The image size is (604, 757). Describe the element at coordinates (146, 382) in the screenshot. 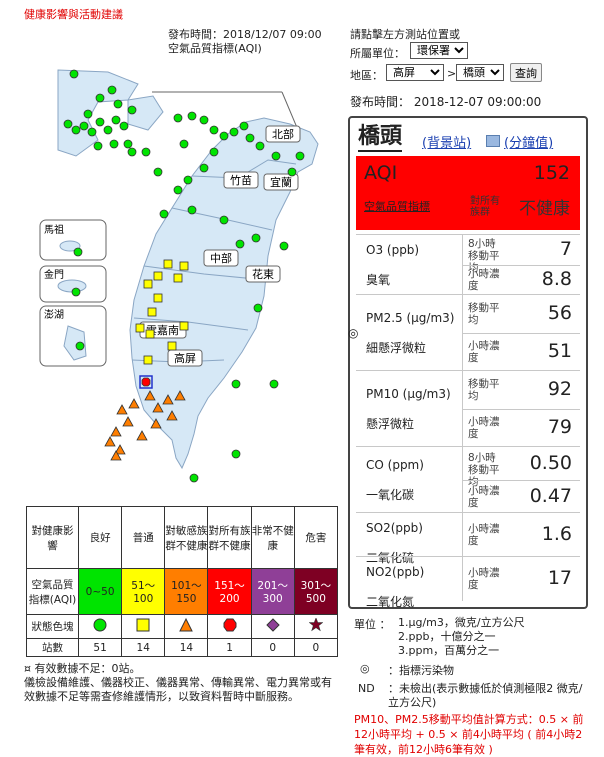

I see `station-marker-unhealthy` at that location.